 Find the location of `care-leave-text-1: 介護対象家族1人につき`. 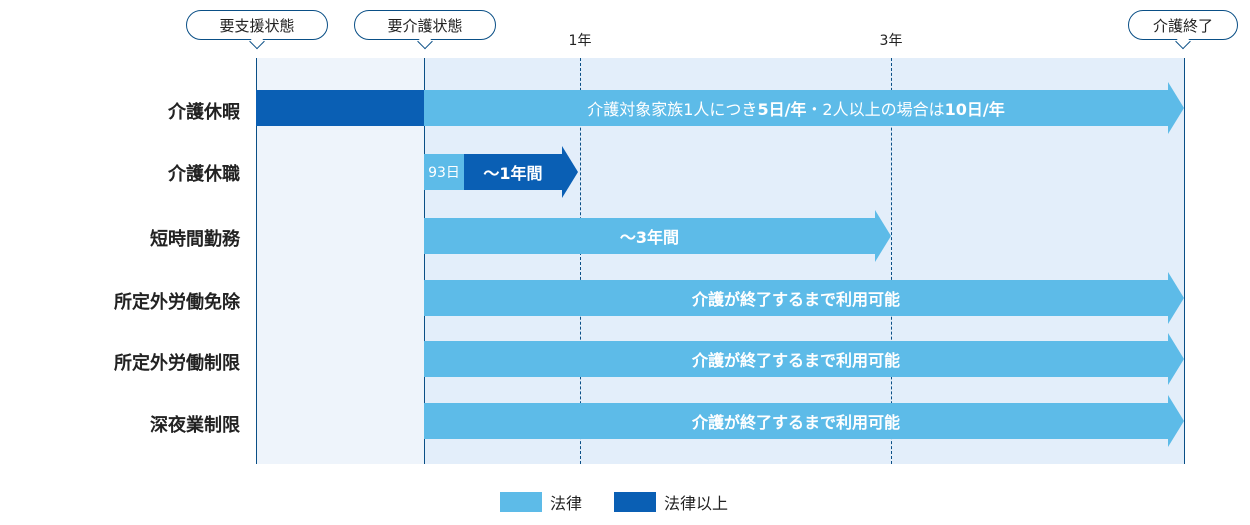

care-leave-text-1: 介護対象家族1人につき is located at coordinates (672, 109).